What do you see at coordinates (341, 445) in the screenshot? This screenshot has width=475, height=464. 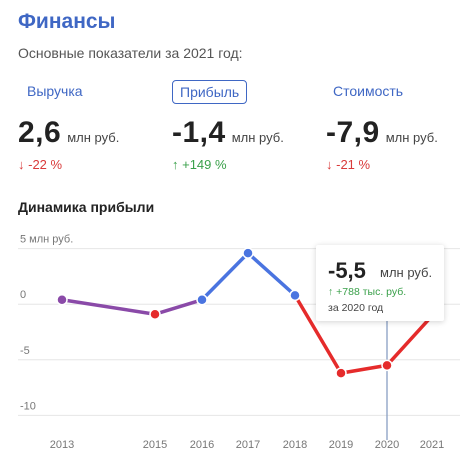 I see `x-tick-label: 2019` at bounding box center [341, 445].